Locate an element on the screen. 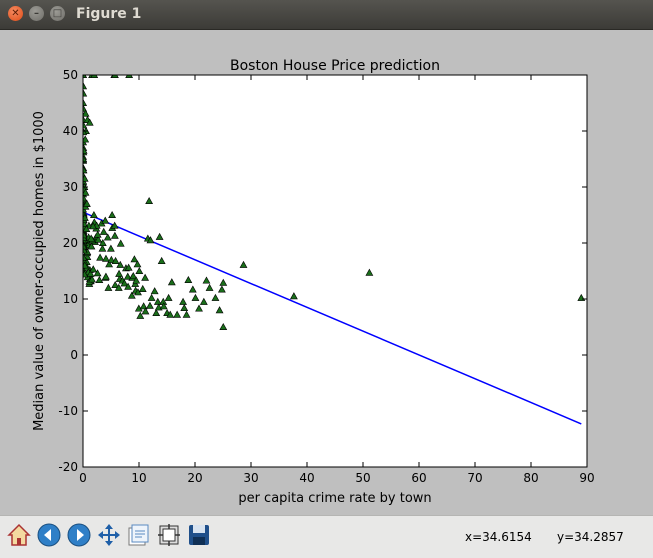  home-icon is located at coordinates (19, 534).